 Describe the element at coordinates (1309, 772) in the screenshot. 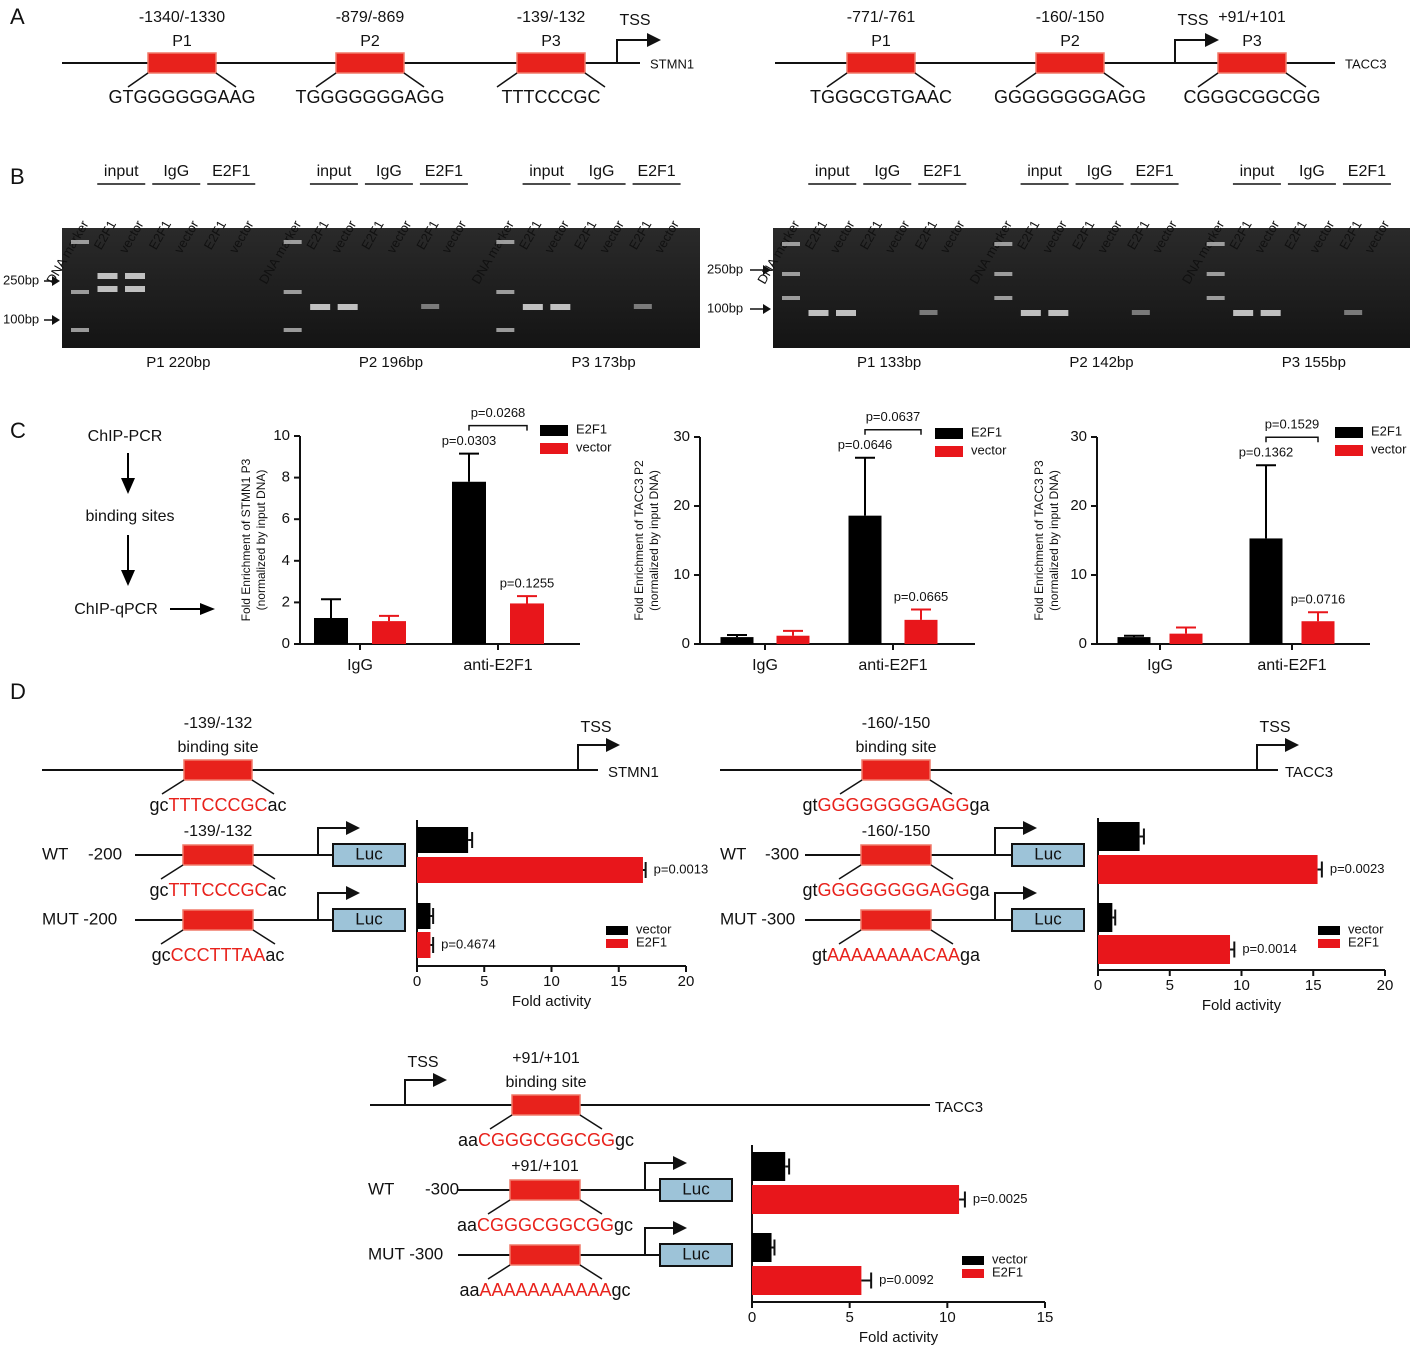

I see `gene-label: TACC3` at that location.